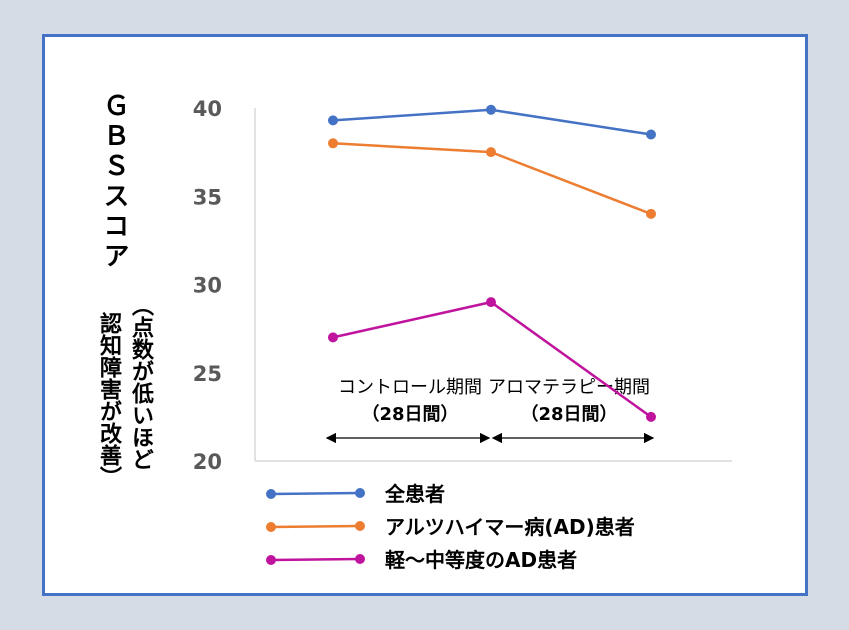  What do you see at coordinates (114, 182) in the screenshot?
I see `y-axis-label: ＧＢＳスコア` at bounding box center [114, 182].